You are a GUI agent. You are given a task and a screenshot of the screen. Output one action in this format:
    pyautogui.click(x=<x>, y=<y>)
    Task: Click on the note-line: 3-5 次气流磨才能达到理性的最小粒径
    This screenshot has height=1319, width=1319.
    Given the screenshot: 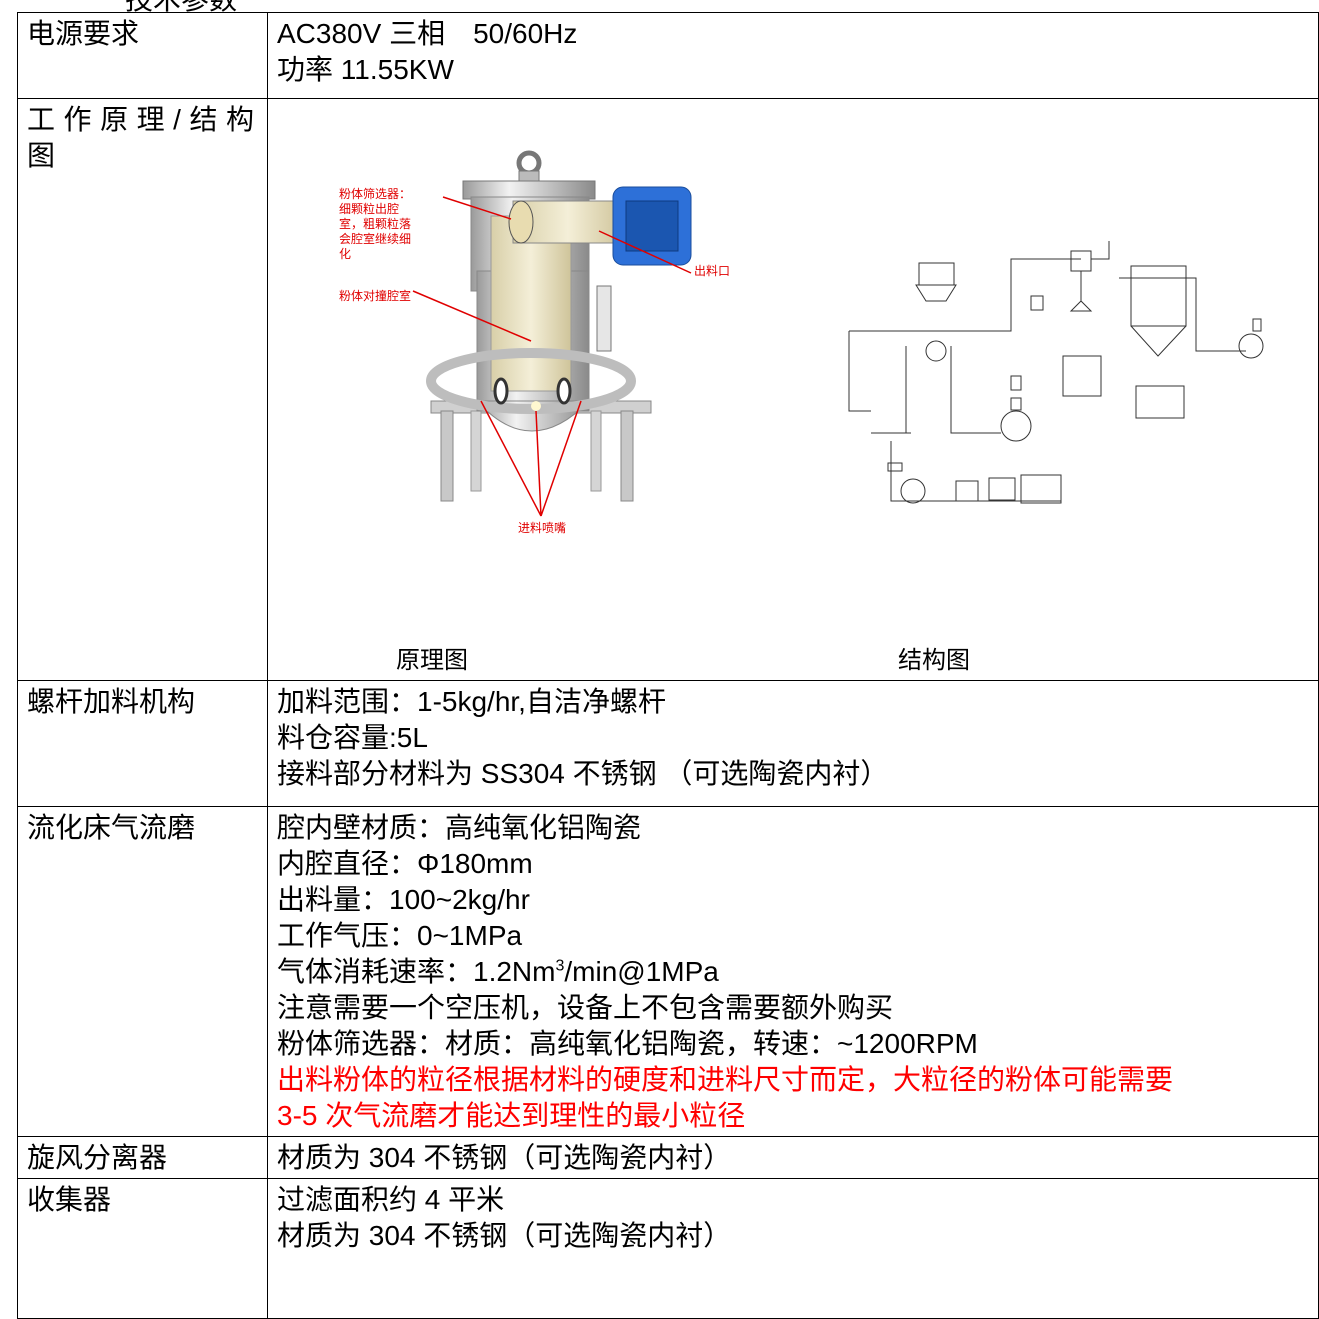 What is the action you would take?
    pyautogui.click(x=511, y=1115)
    